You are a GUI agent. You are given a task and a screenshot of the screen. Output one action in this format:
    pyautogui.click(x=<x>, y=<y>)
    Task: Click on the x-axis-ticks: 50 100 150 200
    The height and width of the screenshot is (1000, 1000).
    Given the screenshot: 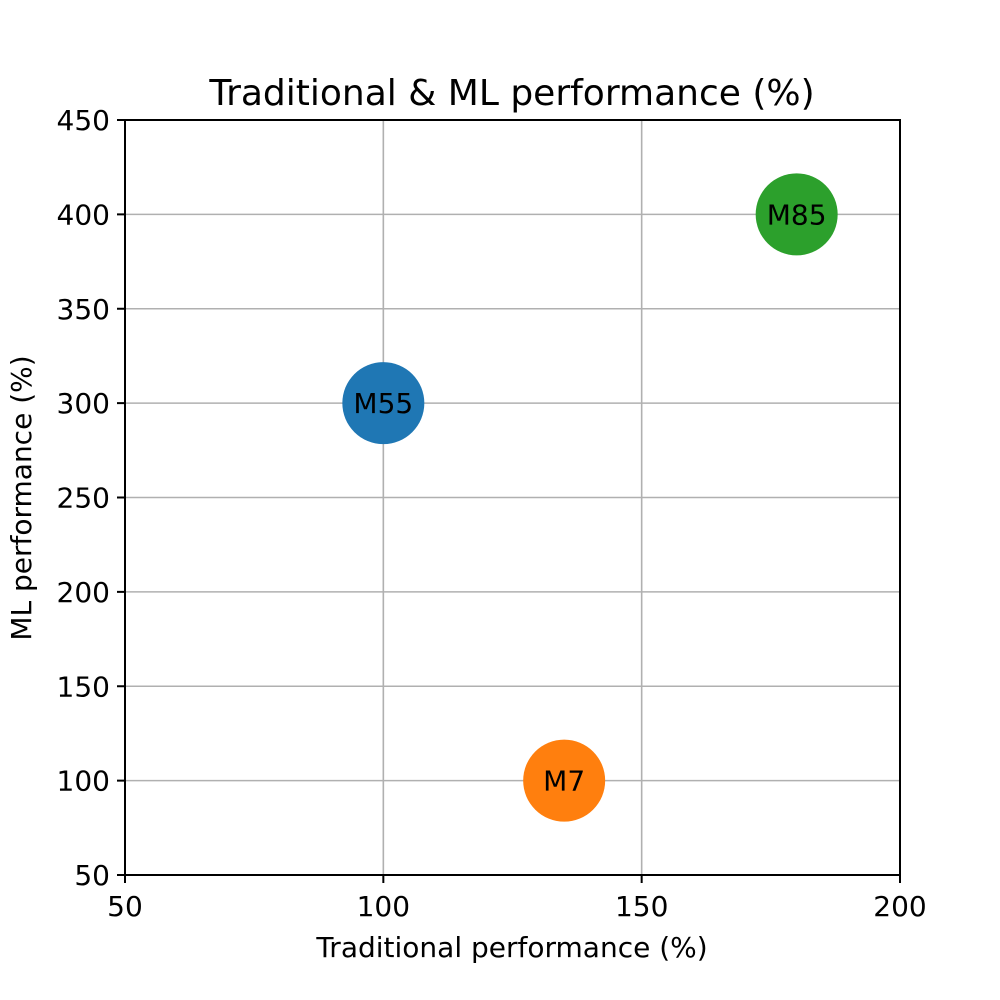 What is the action you would take?
    pyautogui.click(x=517, y=899)
    